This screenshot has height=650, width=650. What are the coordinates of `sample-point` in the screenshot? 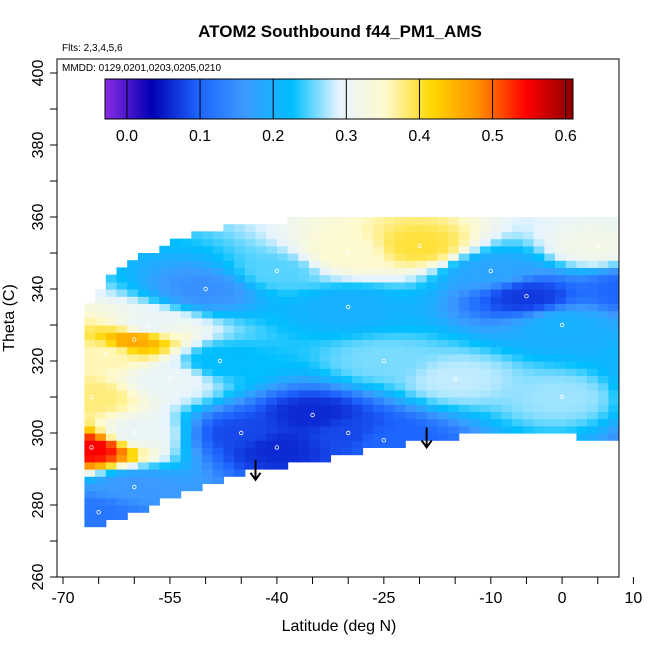 It's located at (277, 271).